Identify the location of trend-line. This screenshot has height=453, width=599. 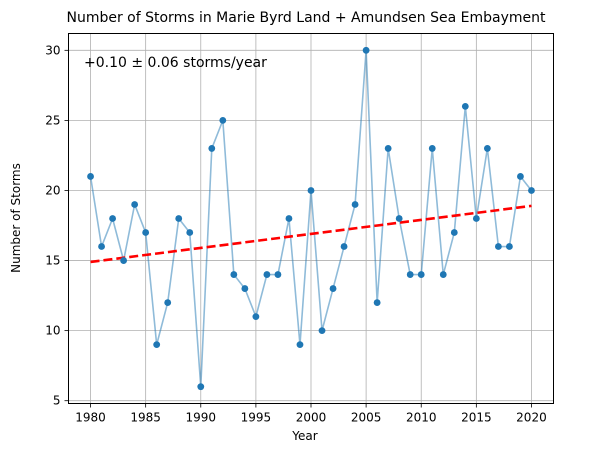
(311, 234).